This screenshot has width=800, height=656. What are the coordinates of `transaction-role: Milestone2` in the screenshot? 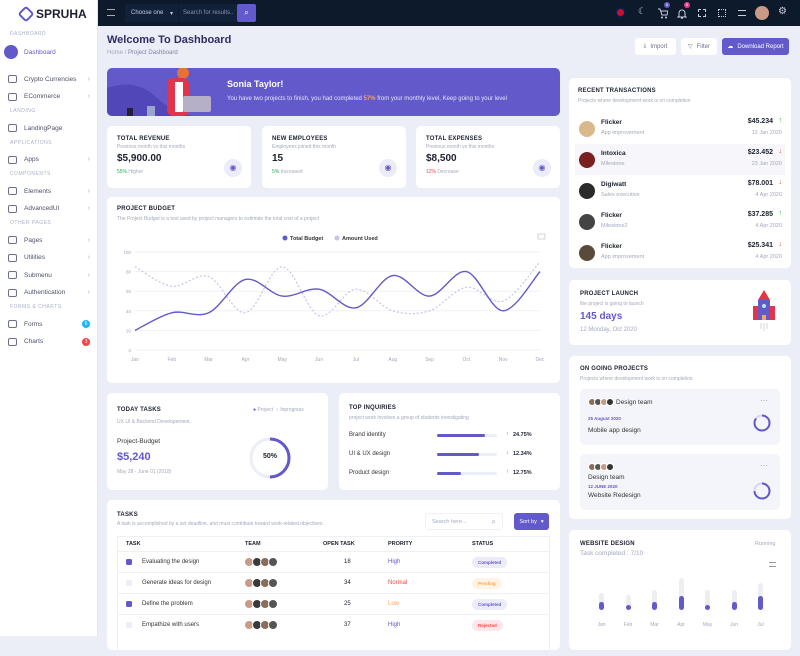 It's located at (614, 226).